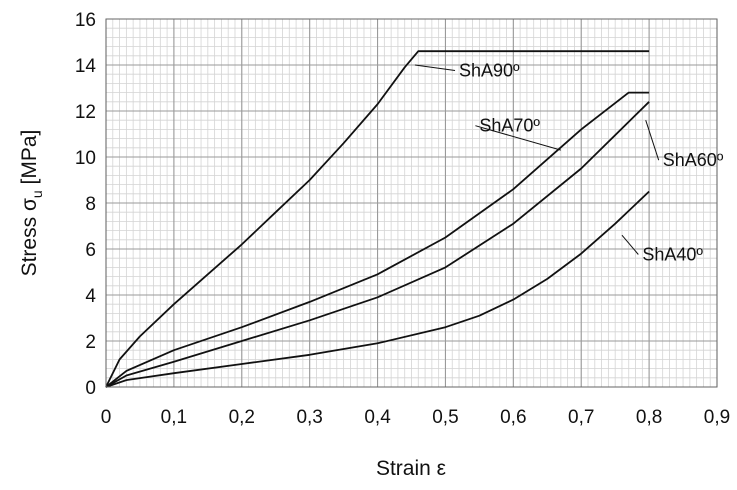  I want to click on series-label: ShA90º, so click(489, 71).